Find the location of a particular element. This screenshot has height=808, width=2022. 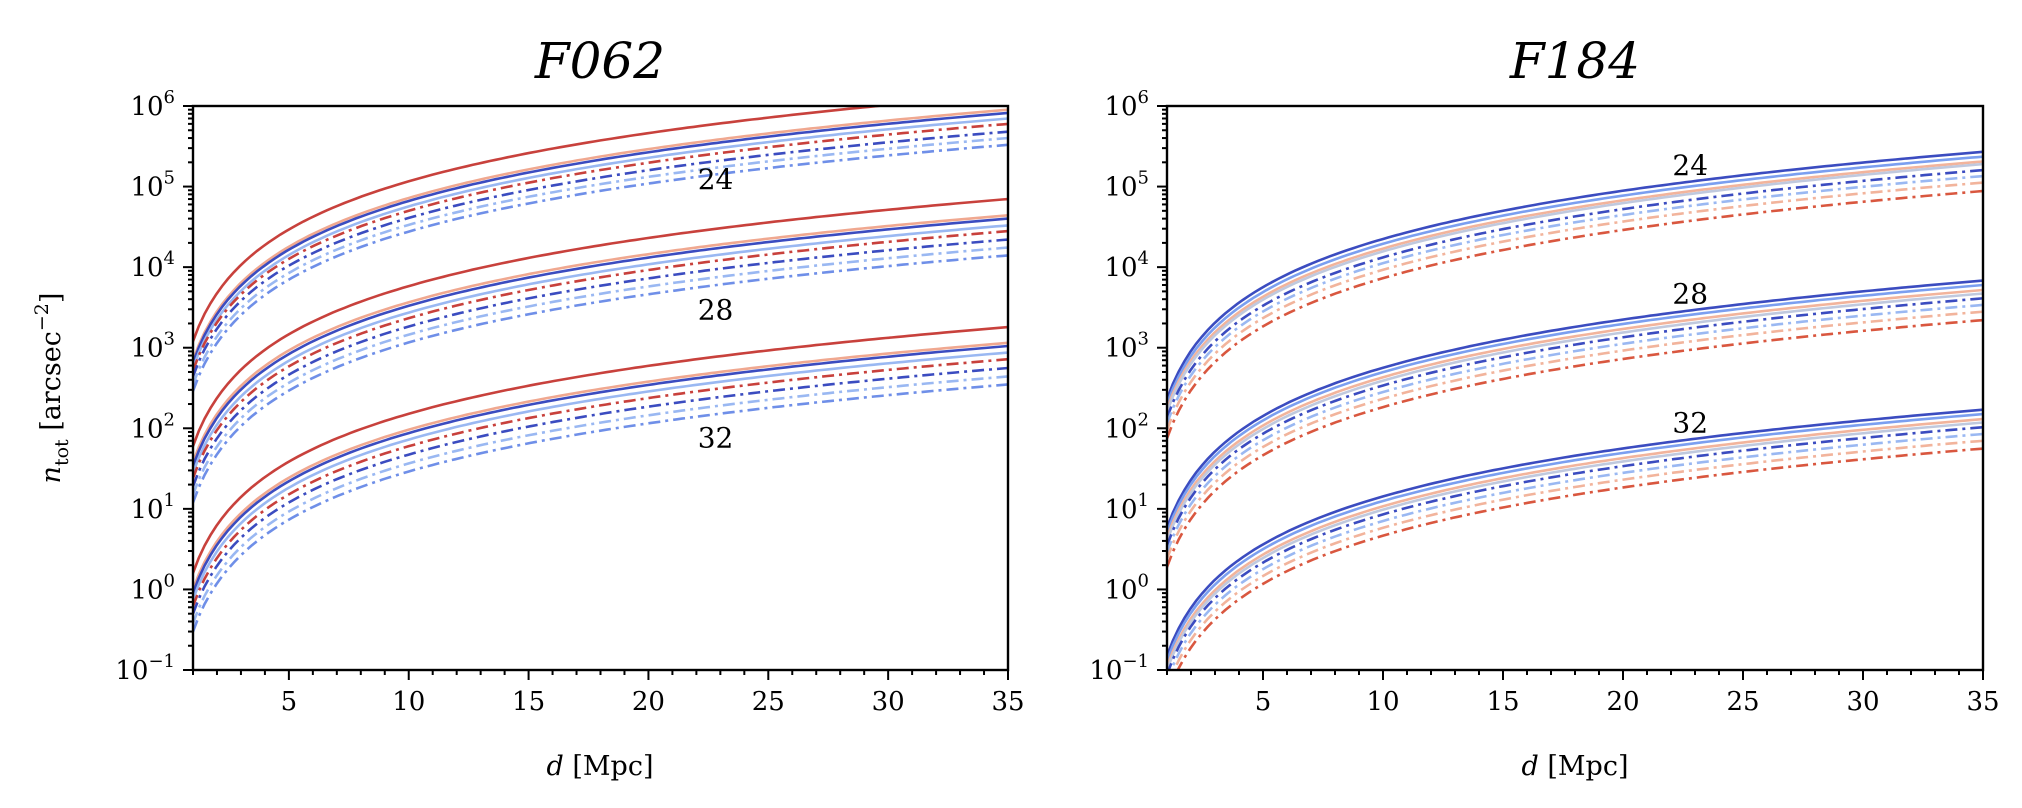

chart-title: F184 is located at coordinates (1574, 61).